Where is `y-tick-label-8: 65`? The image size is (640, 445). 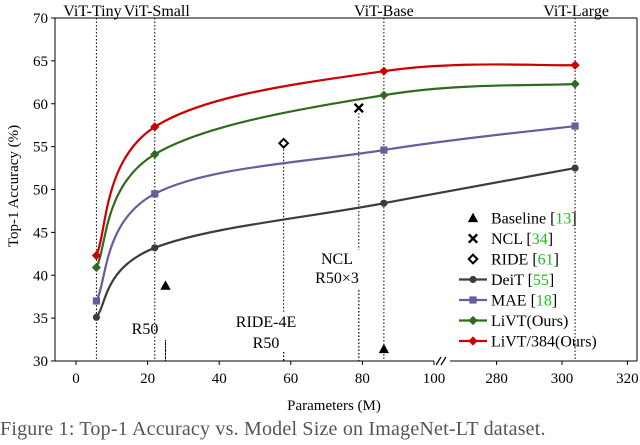 y-tick-label-8: 65 is located at coordinates (40, 62).